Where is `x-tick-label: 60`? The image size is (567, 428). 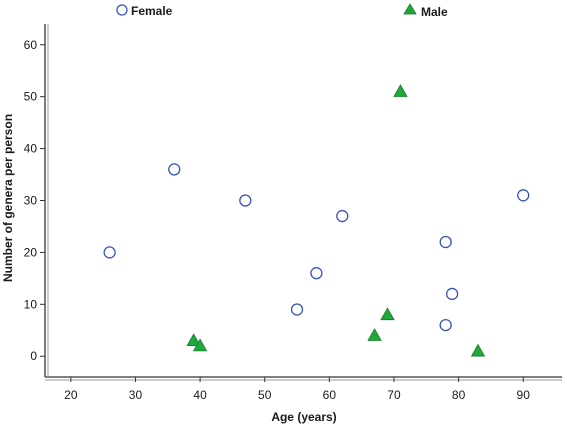 x-tick-label: 60 is located at coordinates (330, 395).